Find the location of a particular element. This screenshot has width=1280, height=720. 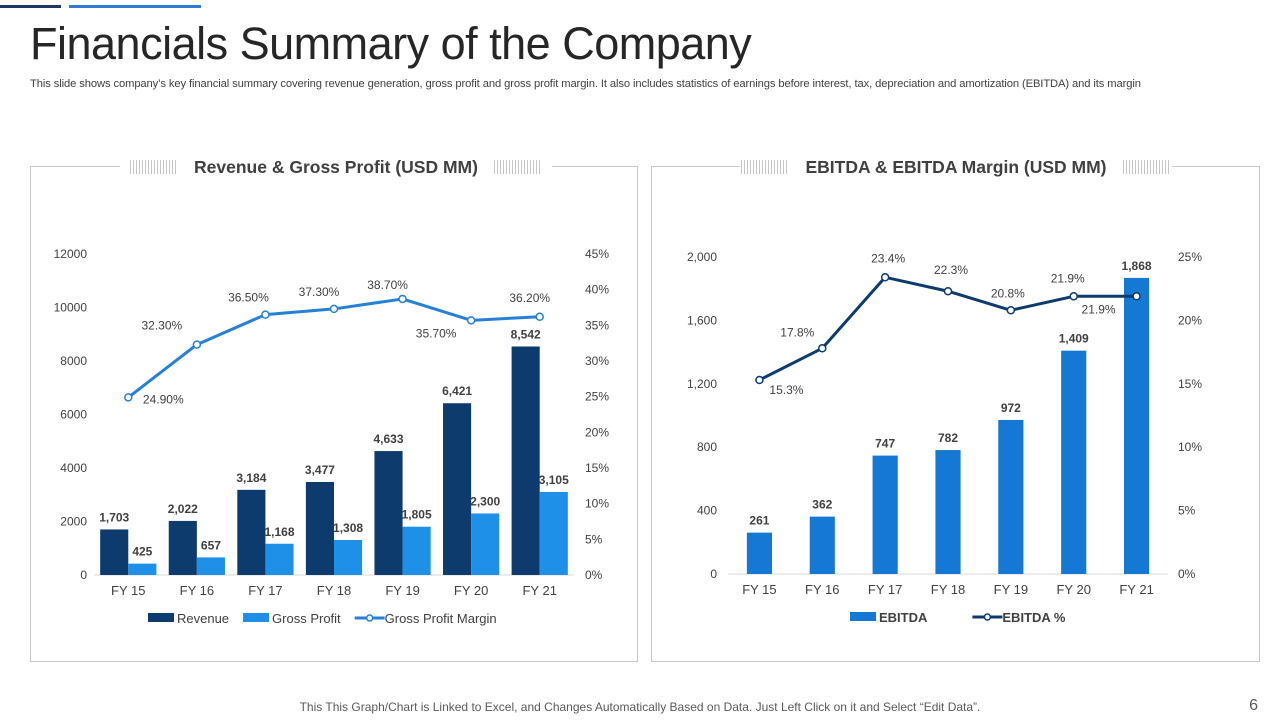

revenue-line-data-label: 36.20% is located at coordinates (529, 298).